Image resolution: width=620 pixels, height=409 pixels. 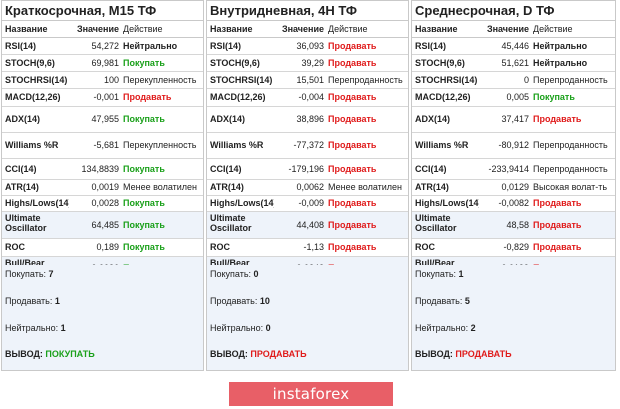 What do you see at coordinates (26, 274) in the screenshot?
I see `summary-buy-label: Покупать:` at bounding box center [26, 274].